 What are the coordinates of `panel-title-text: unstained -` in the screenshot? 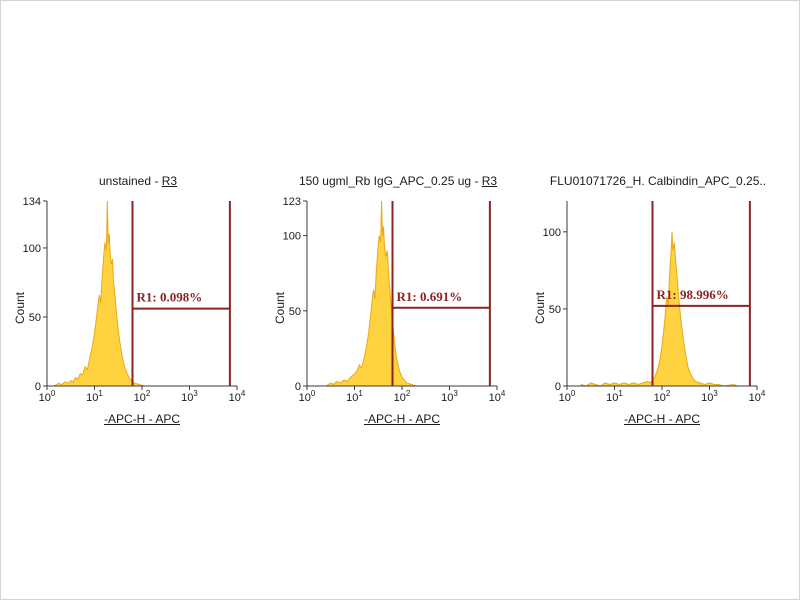 It's located at (130, 181).